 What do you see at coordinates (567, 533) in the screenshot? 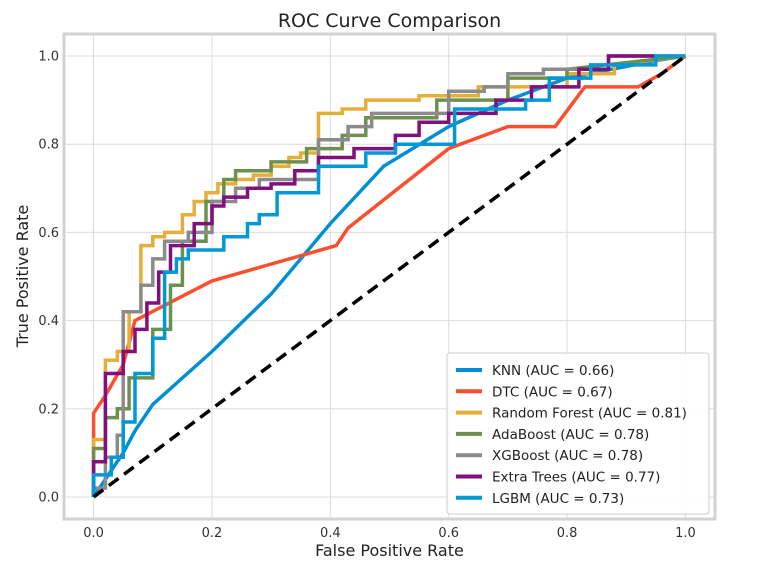
I see `x-tick-label: 0.8` at bounding box center [567, 533].